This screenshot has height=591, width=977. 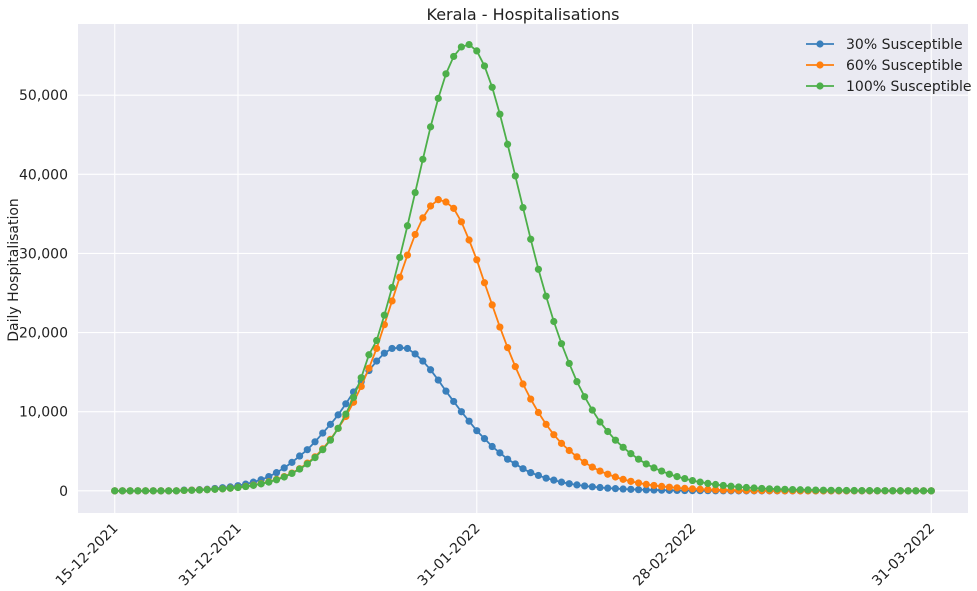 I want to click on legend-entry: 30% Susceptible, so click(x=884, y=45).